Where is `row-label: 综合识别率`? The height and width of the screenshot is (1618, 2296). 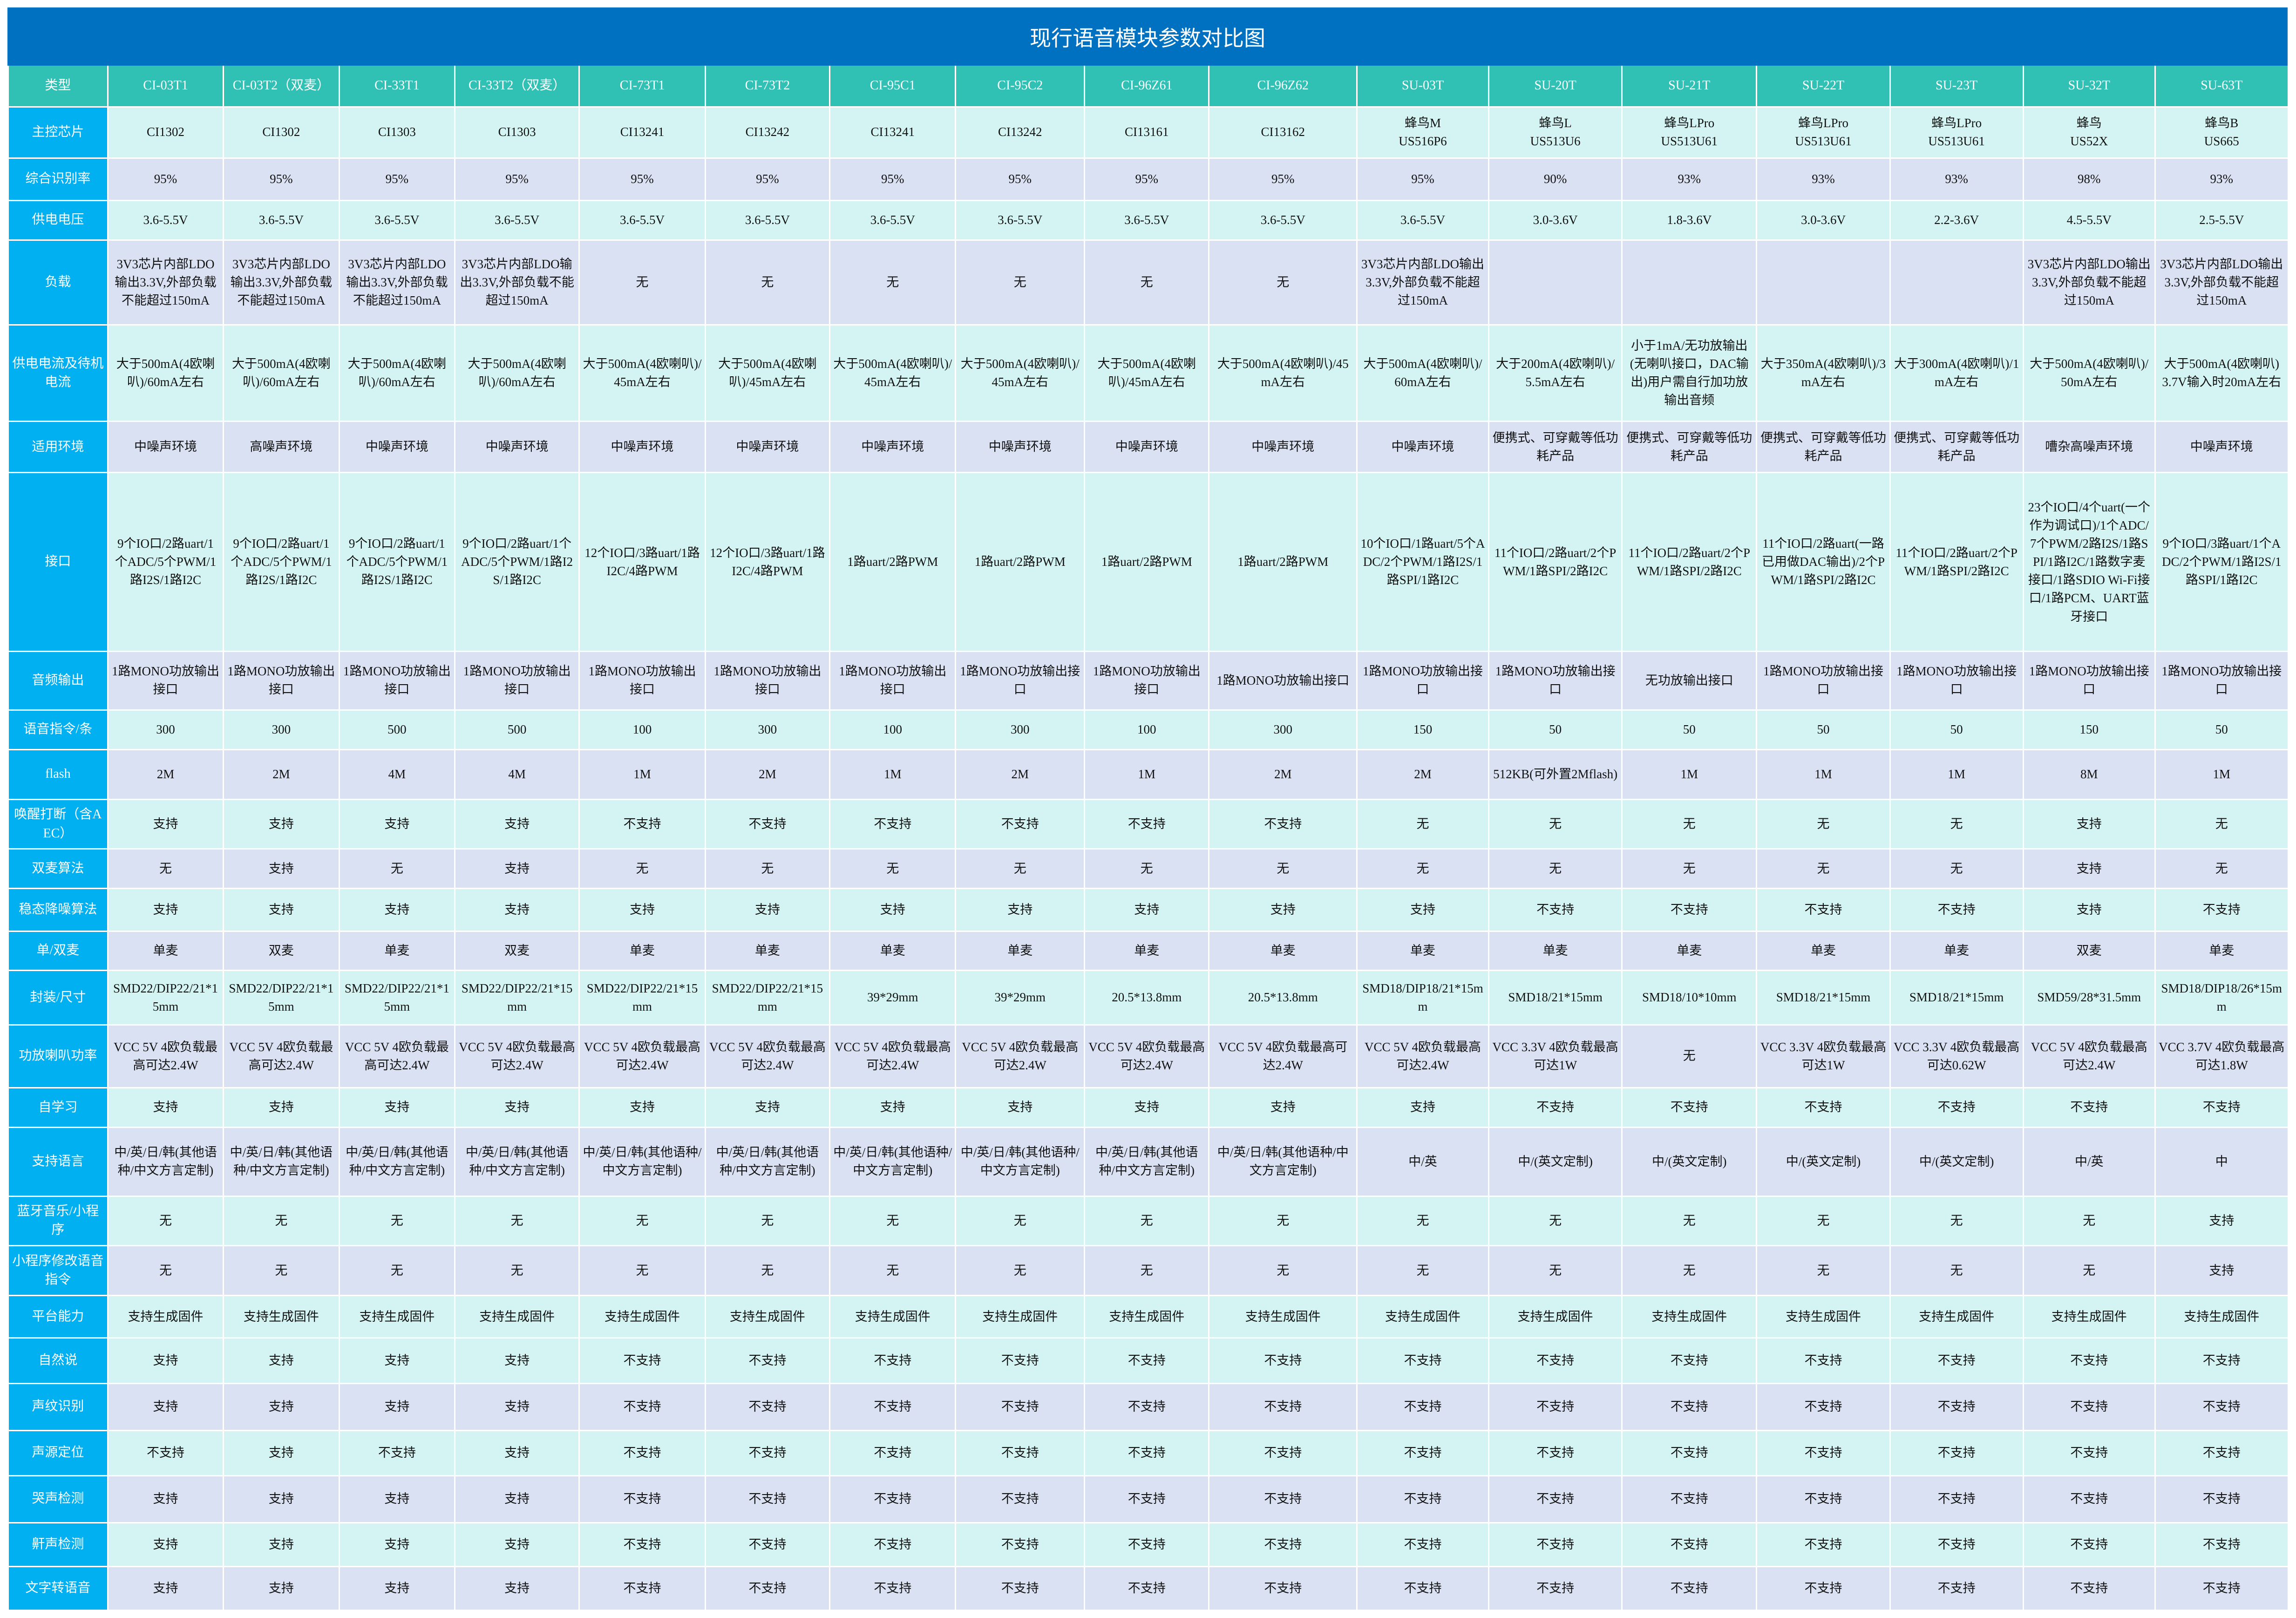 row-label: 综合识别率 is located at coordinates (58, 179).